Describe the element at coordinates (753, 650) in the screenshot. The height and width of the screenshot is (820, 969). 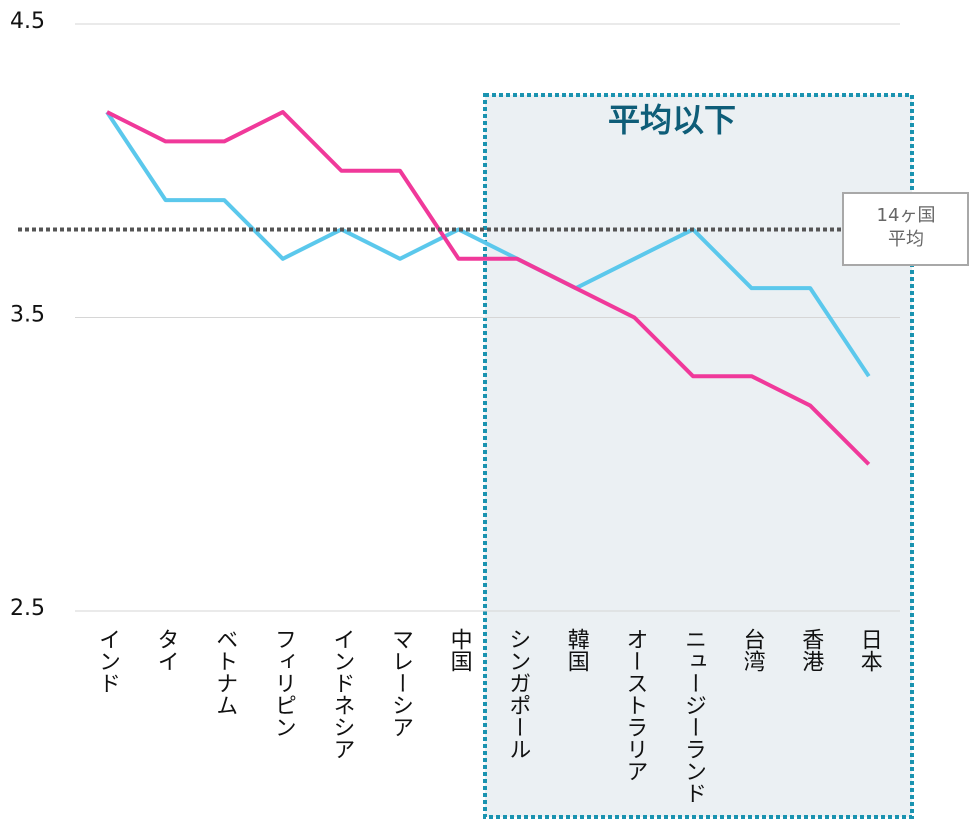
I see `x-tick-label: 台湾` at that location.